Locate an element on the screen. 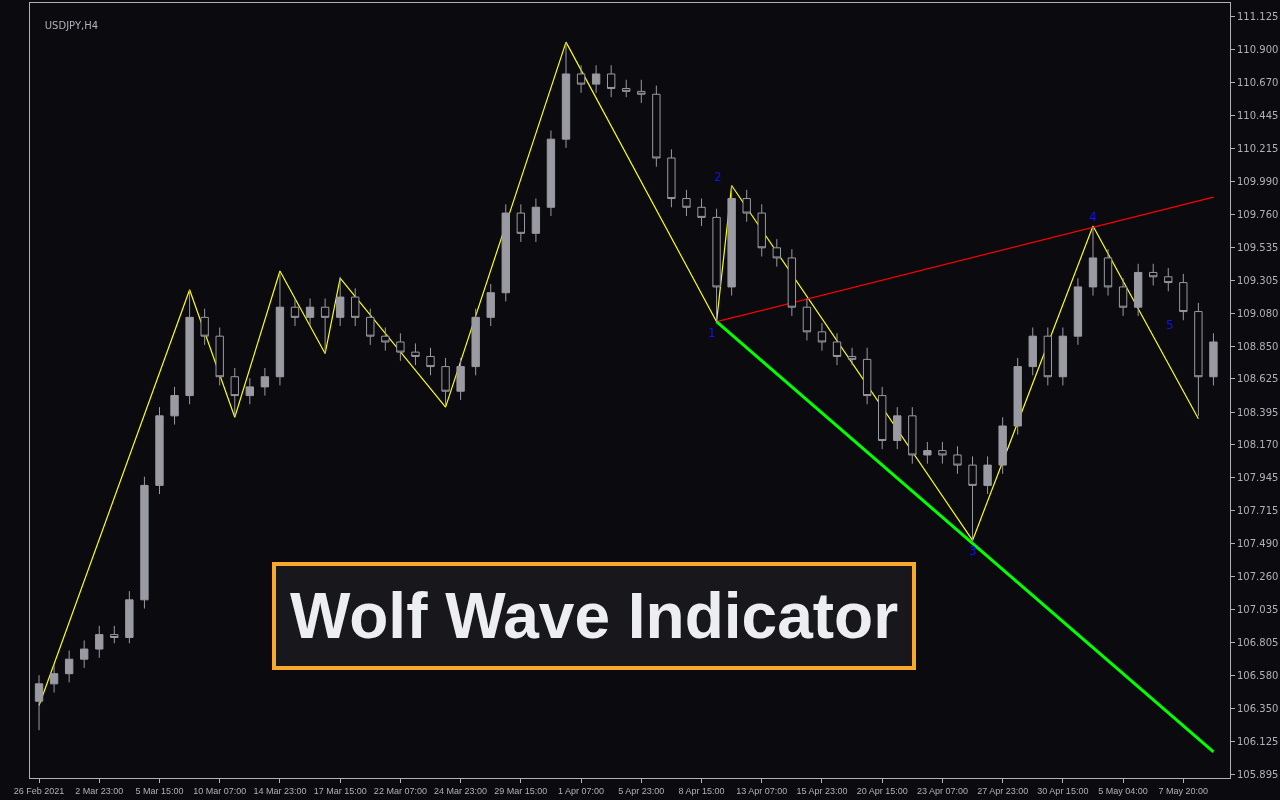 This screenshot has width=1280, height=800. x-tick-label: 30 Apr 15:00 is located at coordinates (1063, 790).